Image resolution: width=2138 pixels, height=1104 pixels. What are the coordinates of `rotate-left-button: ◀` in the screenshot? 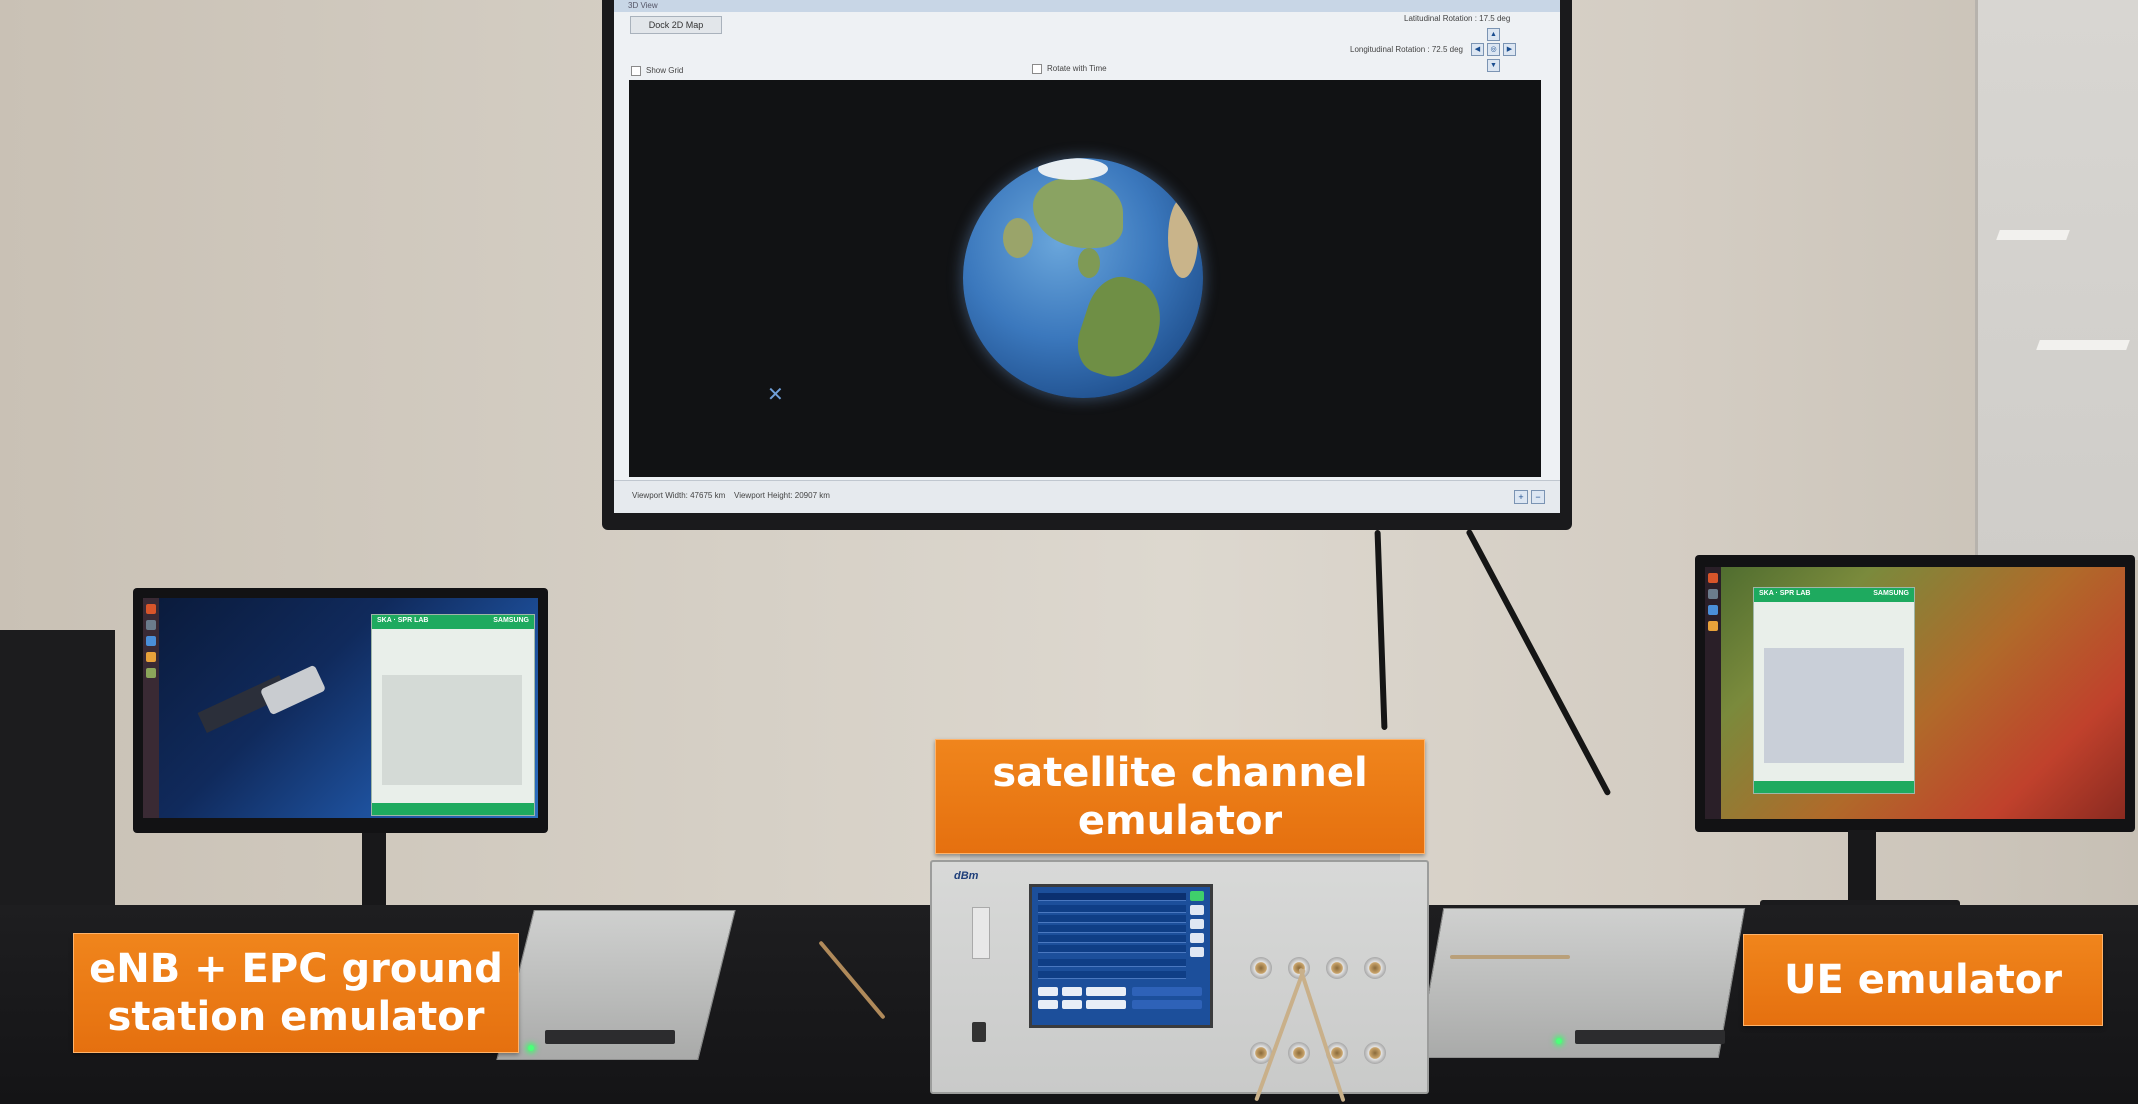 It's located at (1477, 49).